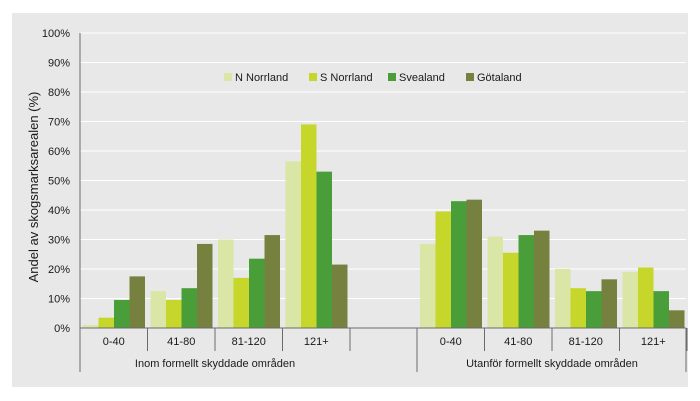 Image resolution: width=700 pixels, height=401 pixels. I want to click on y-tick-label: 70%, so click(59, 123).